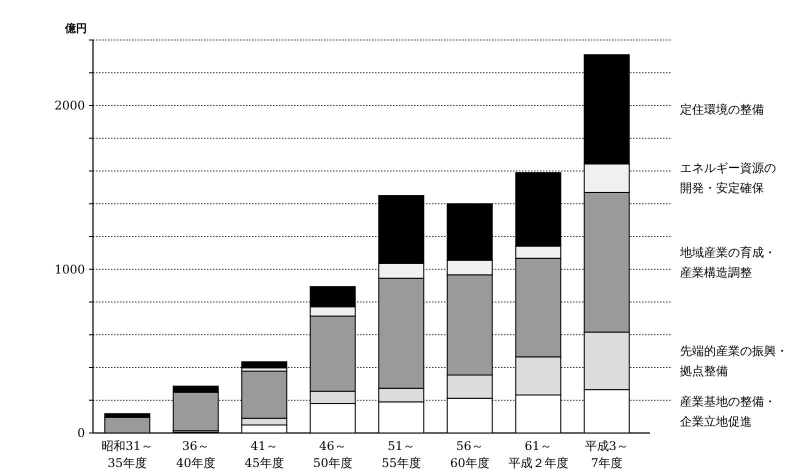 Image resolution: width=800 pixels, height=472 pixels. I want to click on y-axis-title: 億円, so click(75, 28).